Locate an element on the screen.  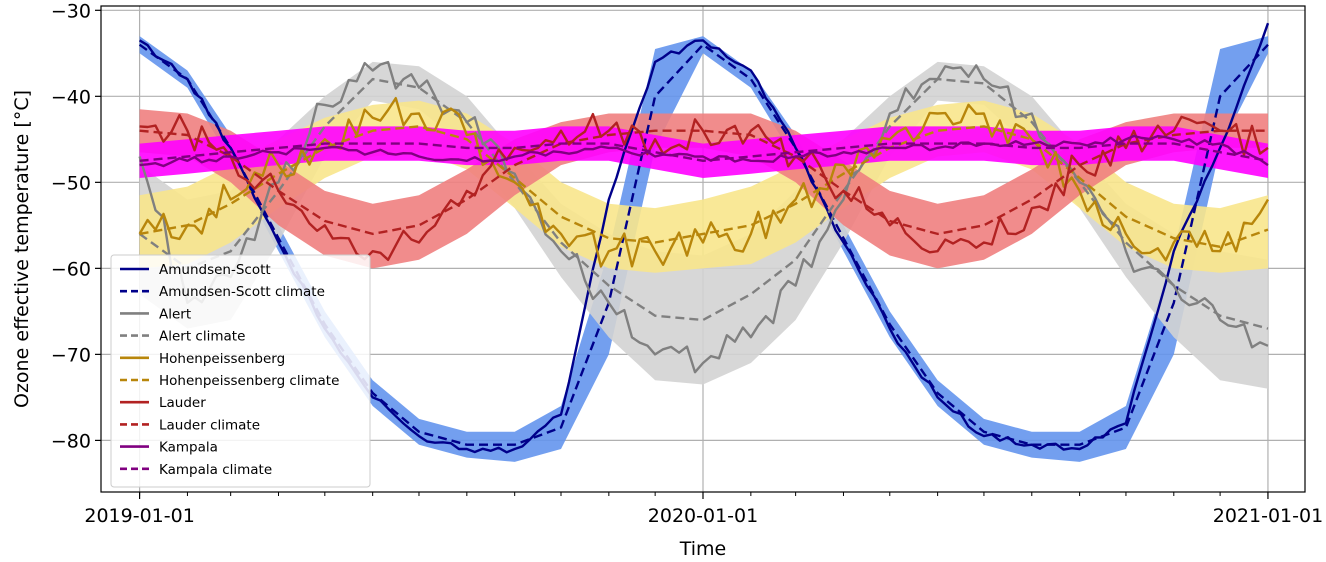
y-tick-label: −40 is located at coordinates (71, 97).